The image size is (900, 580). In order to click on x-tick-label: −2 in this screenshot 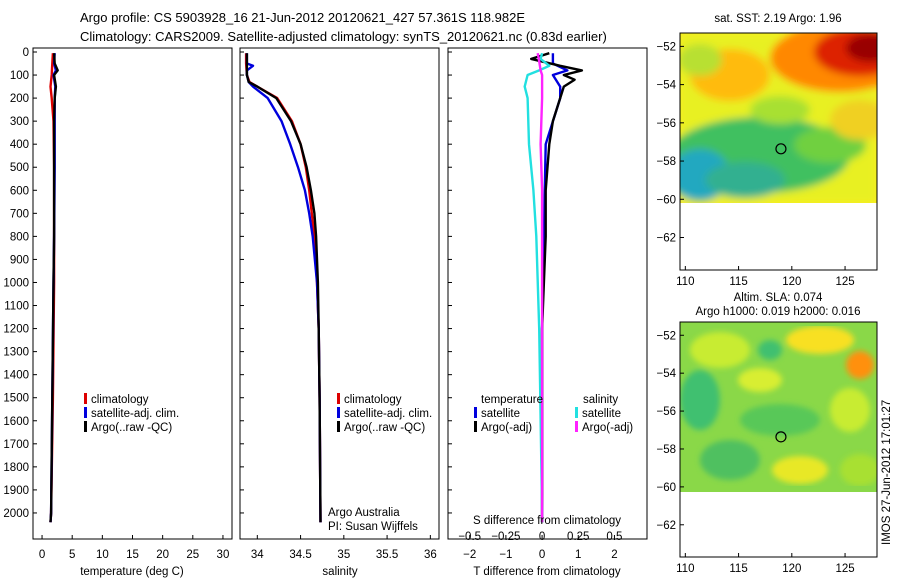, I will do `click(469, 555)`.